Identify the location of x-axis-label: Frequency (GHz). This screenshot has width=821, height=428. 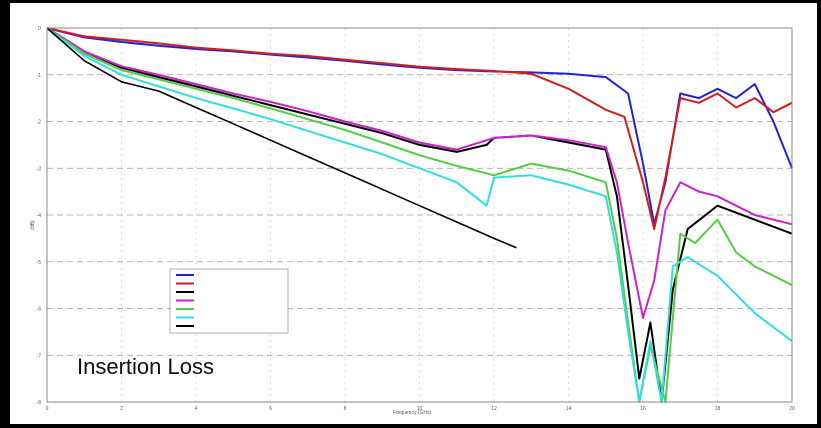
(412, 413).